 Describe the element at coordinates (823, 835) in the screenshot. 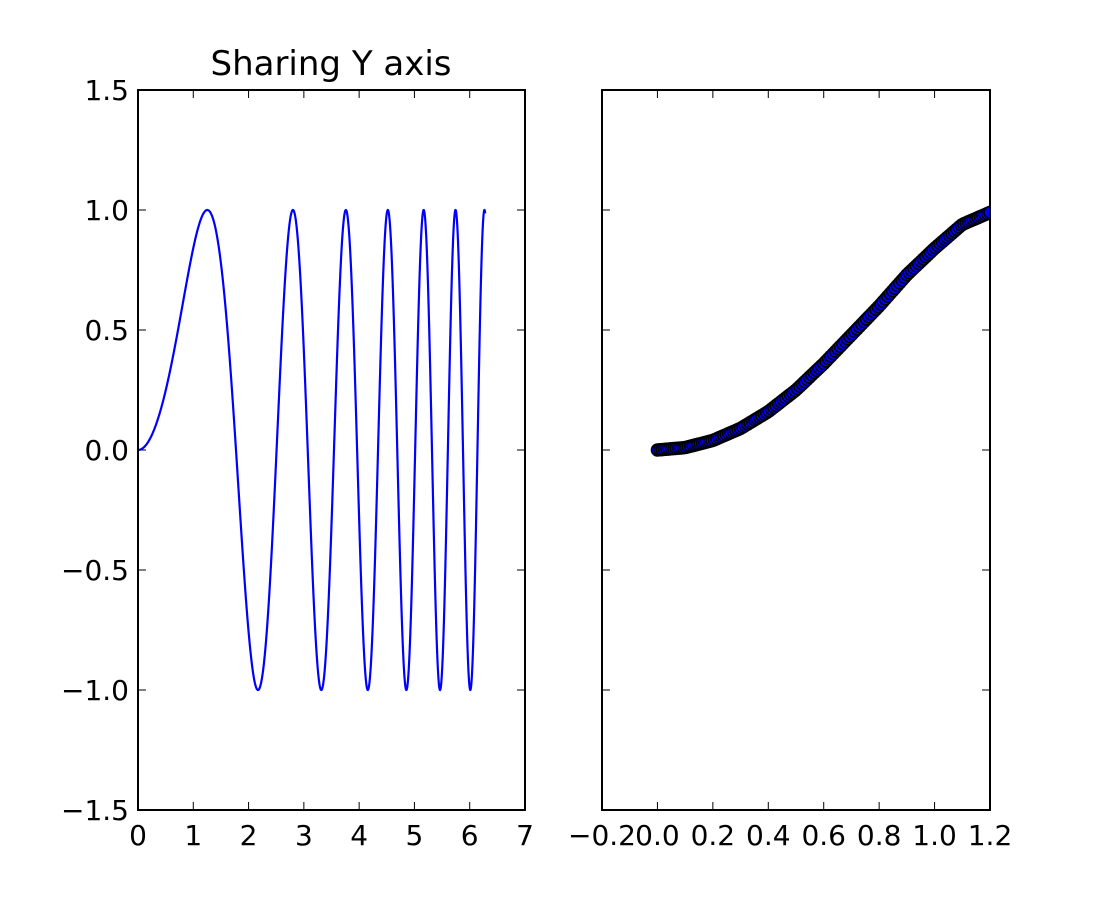

I see `x-tick-label: 0.6` at that location.